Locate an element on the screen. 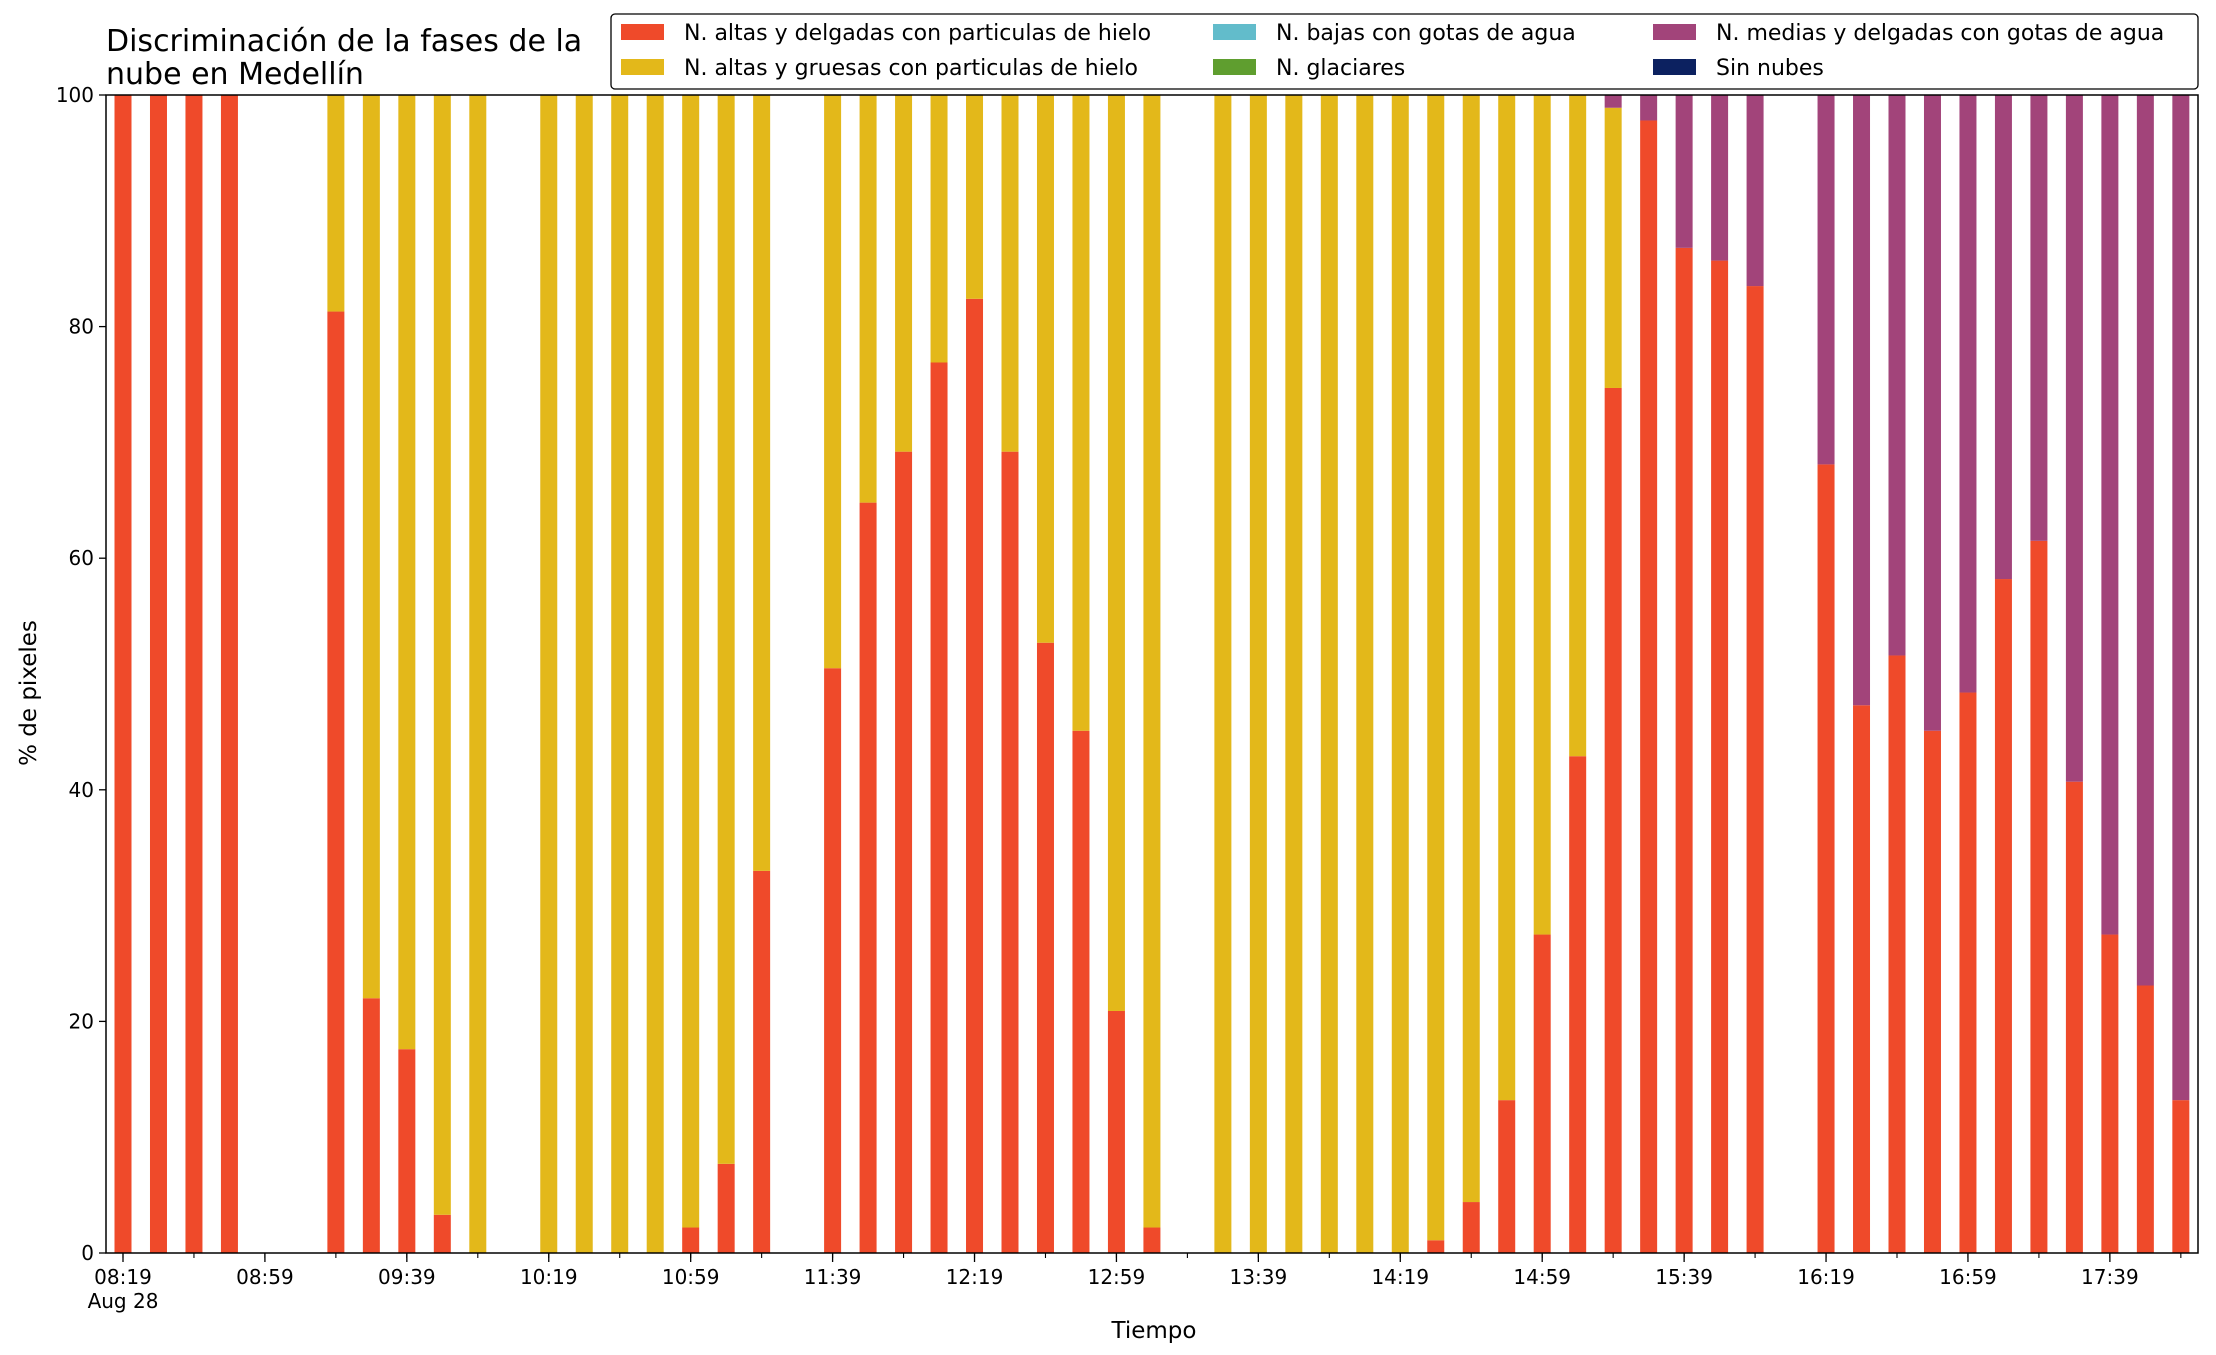  x-tick-label-12: 16:19 is located at coordinates (1826, 1277).